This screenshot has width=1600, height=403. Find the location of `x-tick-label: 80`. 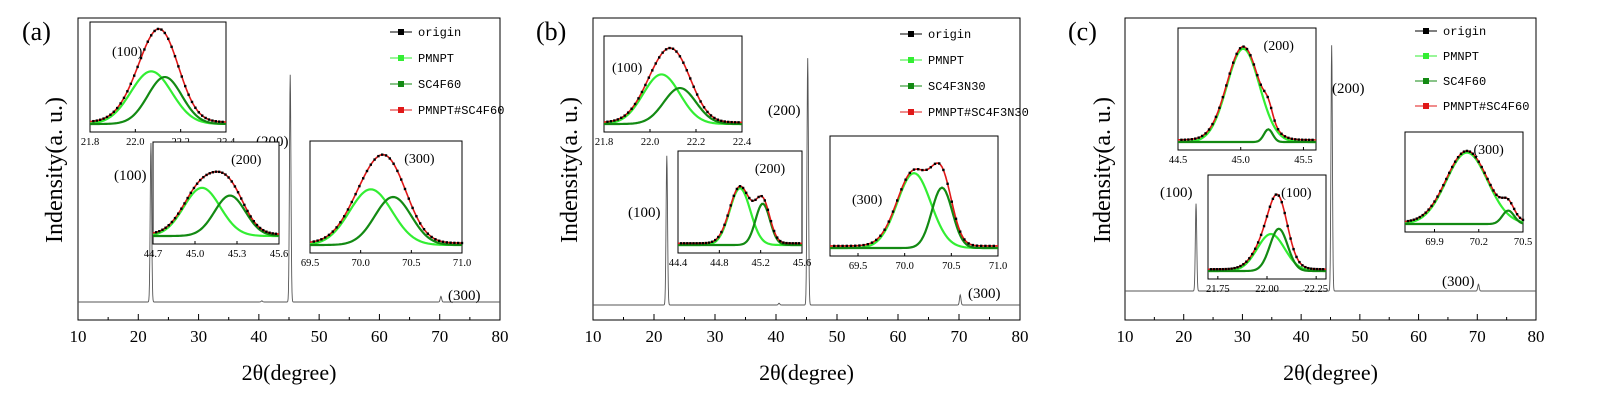

x-tick-label: 80 is located at coordinates (1020, 336).